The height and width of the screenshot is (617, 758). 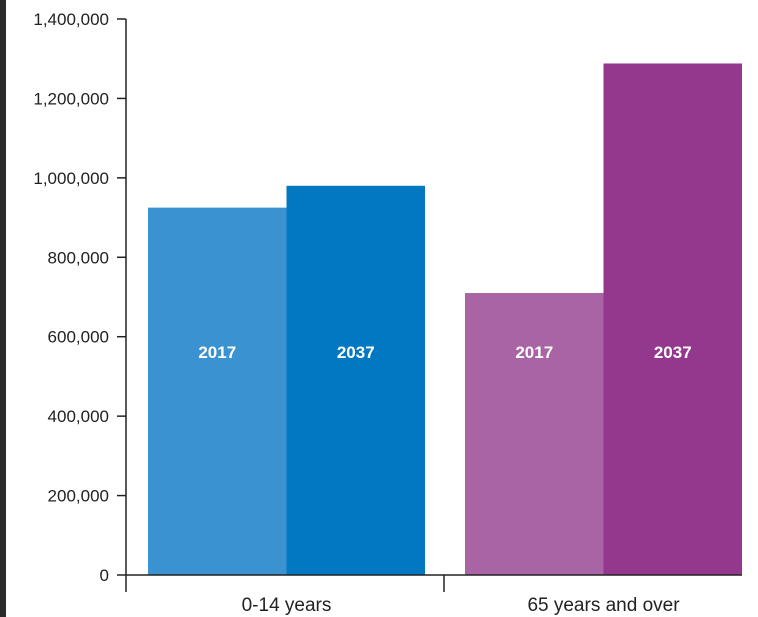 What do you see at coordinates (71, 98) in the screenshot?
I see `y-tick-label: 1,200,000` at bounding box center [71, 98].